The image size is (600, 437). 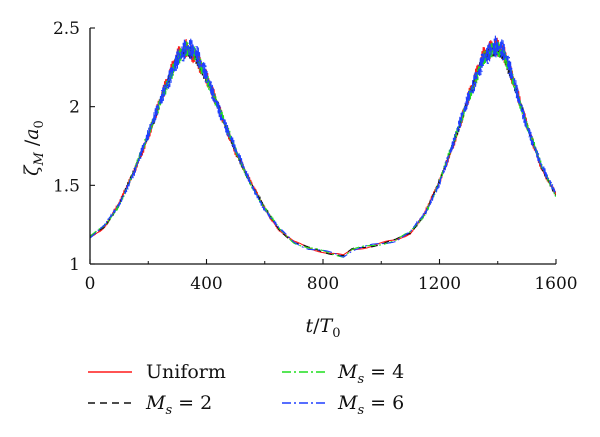 I want to click on legend-item-ms6: Ms = 6, so click(x=343, y=405).